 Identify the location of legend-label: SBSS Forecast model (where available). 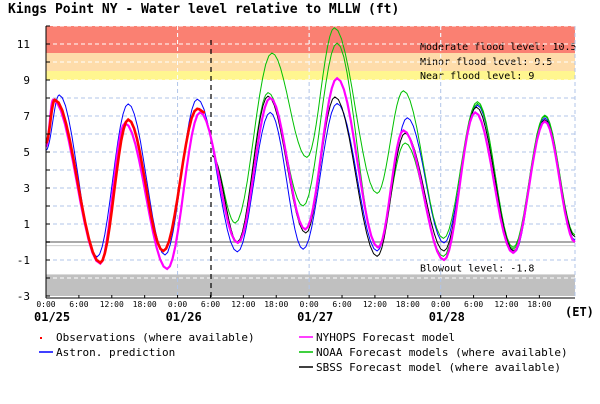
(438, 367).